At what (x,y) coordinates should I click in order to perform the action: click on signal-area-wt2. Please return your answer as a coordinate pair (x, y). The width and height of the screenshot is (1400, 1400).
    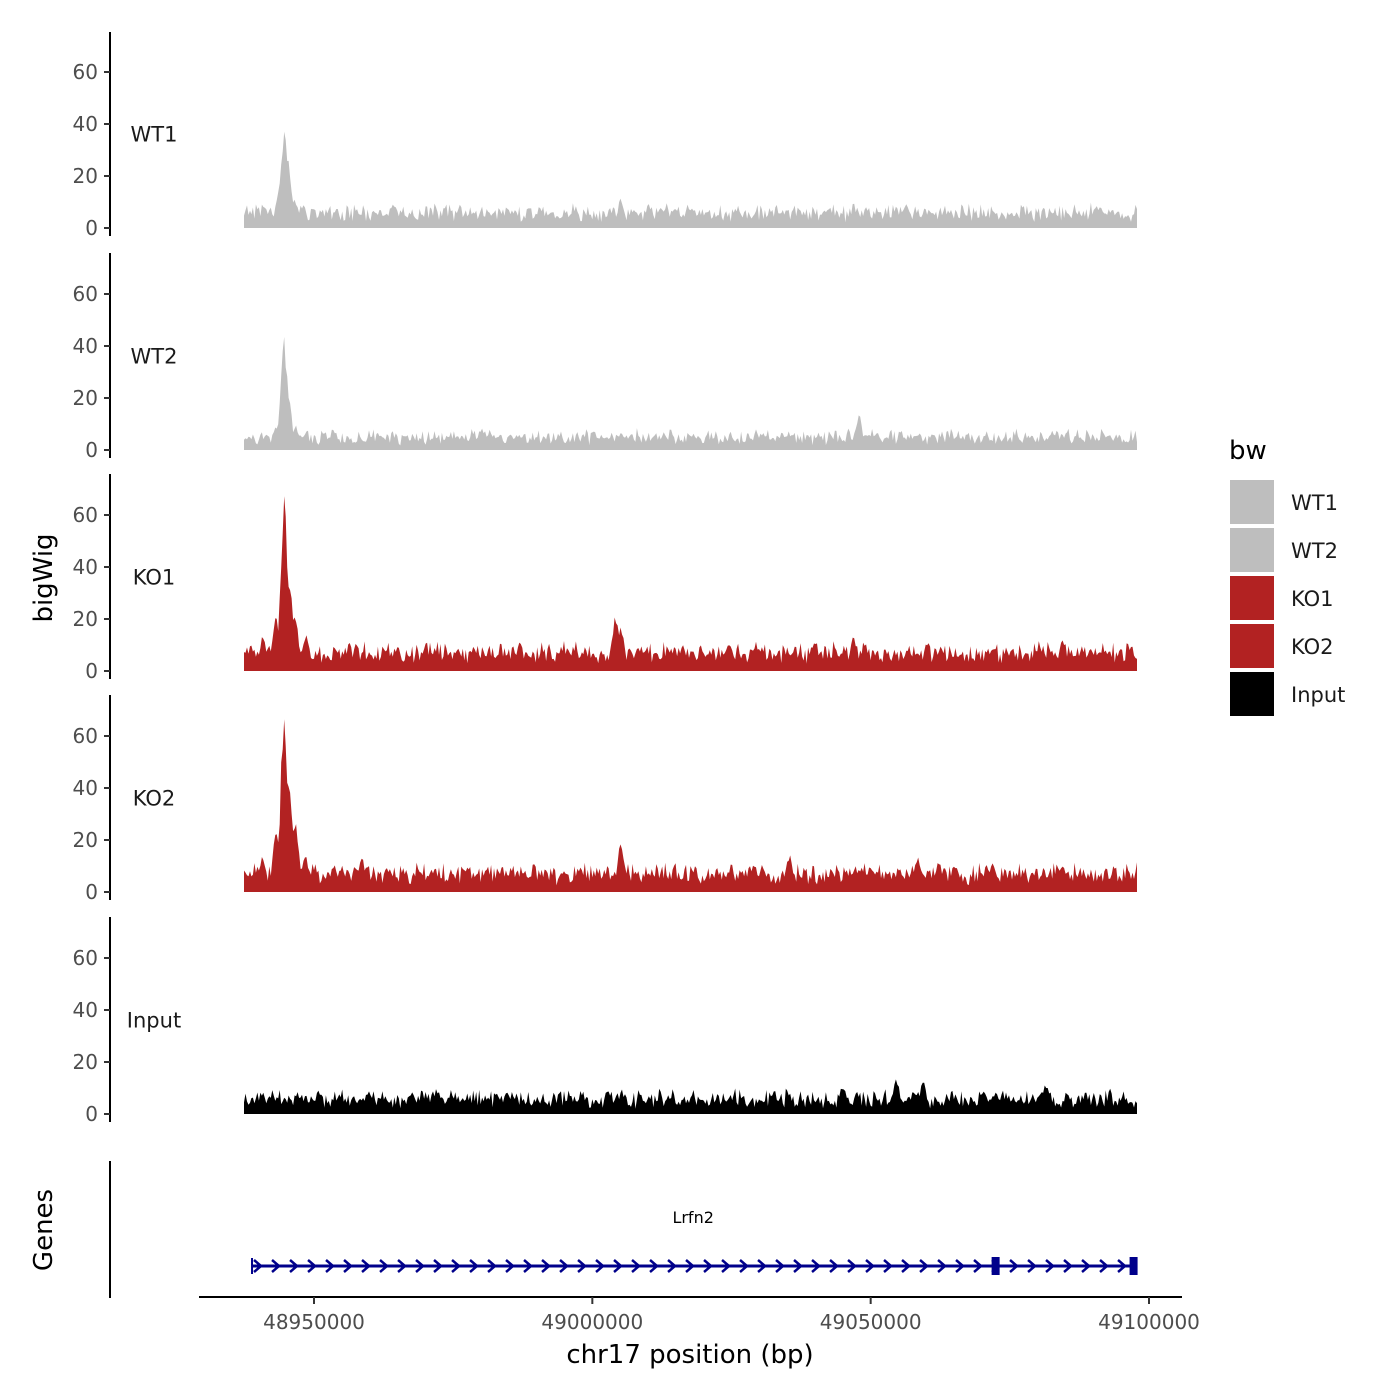
    Looking at the image, I should click on (690, 393).